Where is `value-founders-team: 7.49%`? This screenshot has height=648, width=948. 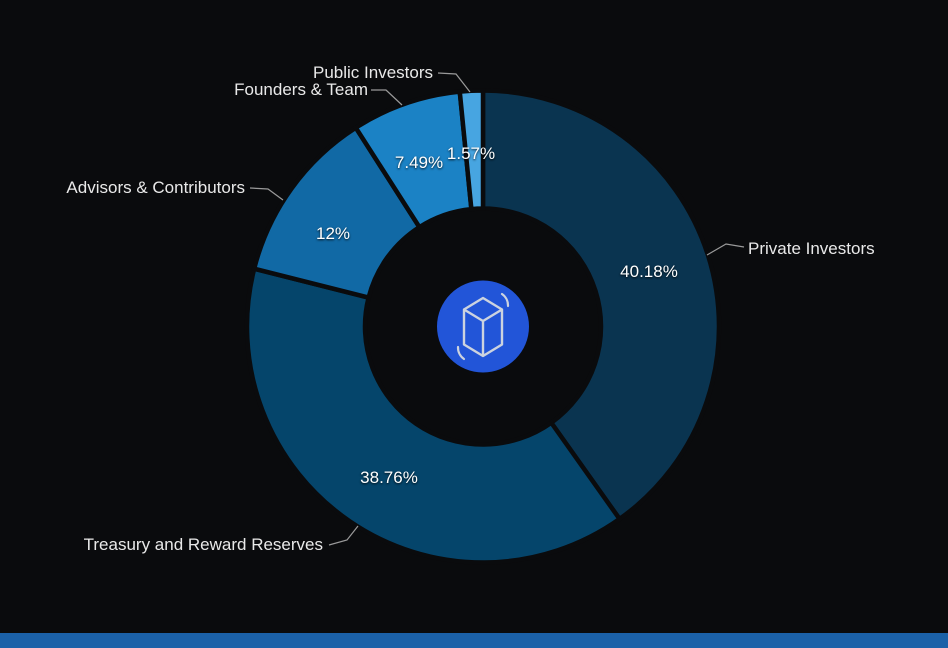 value-founders-team: 7.49% is located at coordinates (419, 162).